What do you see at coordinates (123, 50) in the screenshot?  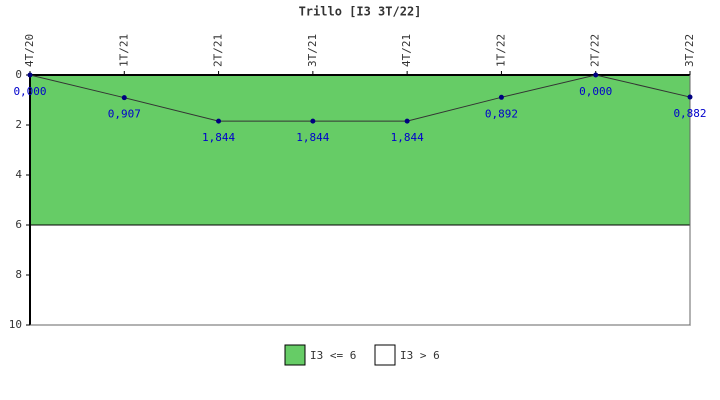 I see `x-tick-label: 1T/21` at bounding box center [123, 50].